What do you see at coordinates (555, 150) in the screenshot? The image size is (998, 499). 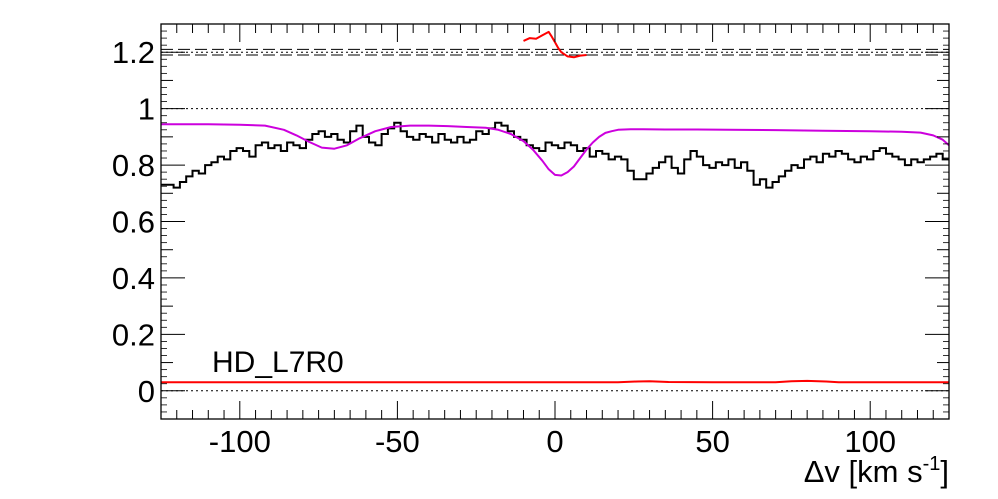 I see `series-model-fit` at bounding box center [555, 150].